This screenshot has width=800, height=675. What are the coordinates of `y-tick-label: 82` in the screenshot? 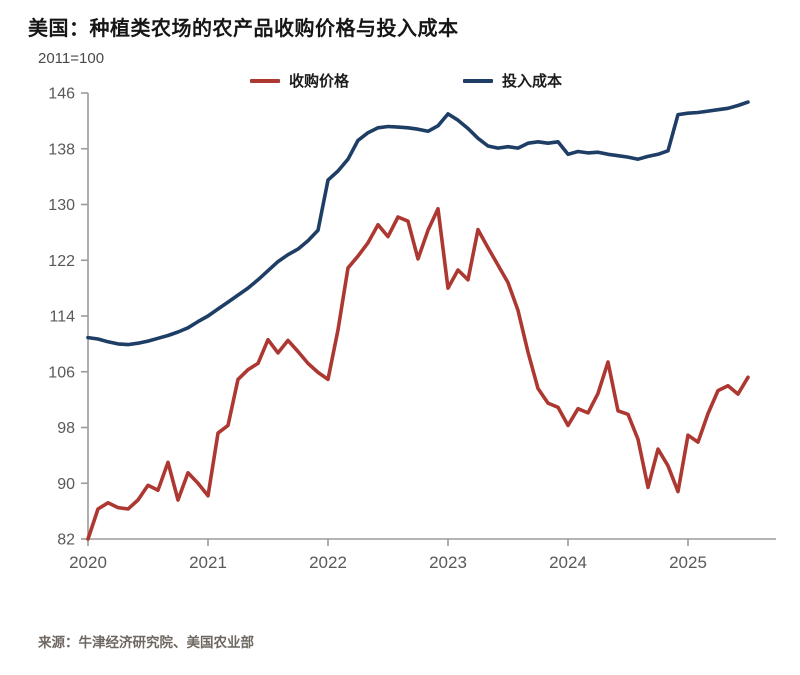 It's located at (66, 540).